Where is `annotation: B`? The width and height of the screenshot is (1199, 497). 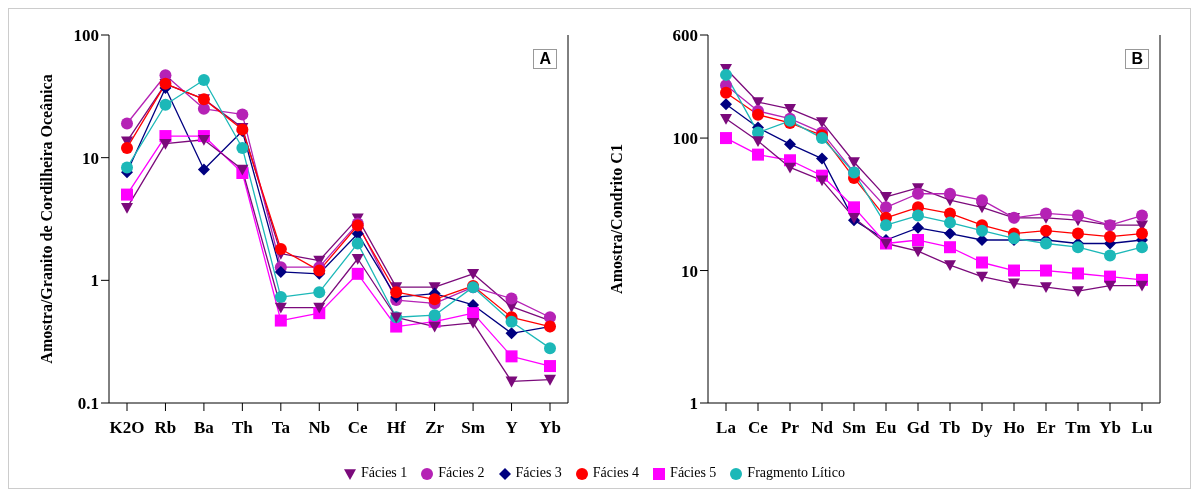 annotation: B is located at coordinates (1137, 59).